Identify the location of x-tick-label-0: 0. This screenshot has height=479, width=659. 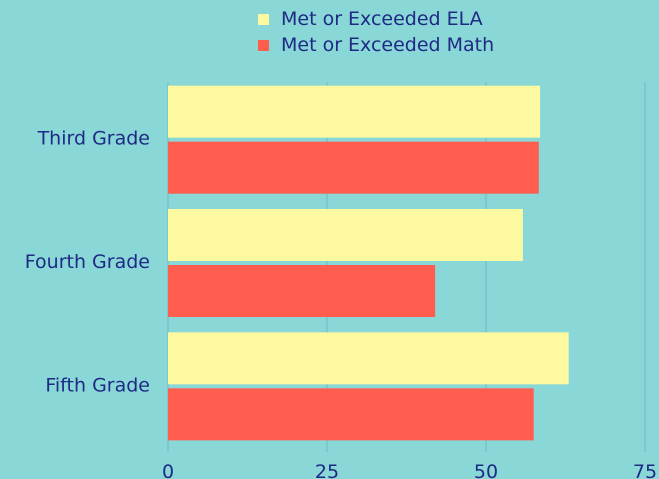
(168, 470).